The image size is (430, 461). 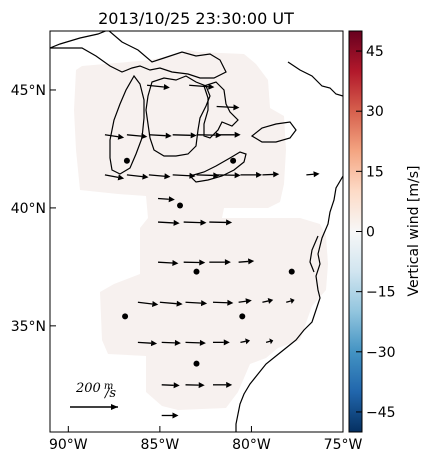 I want to click on coast-chesapeake, so click(x=314, y=254).